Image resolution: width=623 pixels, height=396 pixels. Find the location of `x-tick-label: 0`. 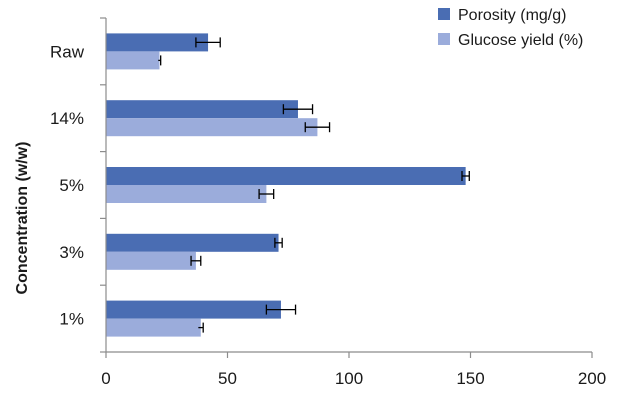

x-tick-label: 0 is located at coordinates (105, 378).